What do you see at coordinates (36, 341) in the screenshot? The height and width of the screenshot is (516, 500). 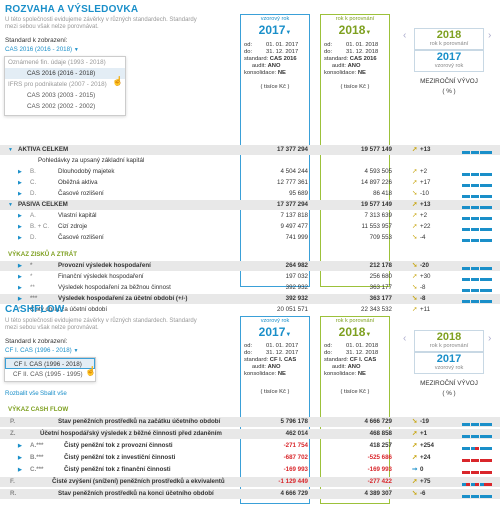 I see `cashflow-standard-label: Standard k zobrazení:` at bounding box center [36, 341].